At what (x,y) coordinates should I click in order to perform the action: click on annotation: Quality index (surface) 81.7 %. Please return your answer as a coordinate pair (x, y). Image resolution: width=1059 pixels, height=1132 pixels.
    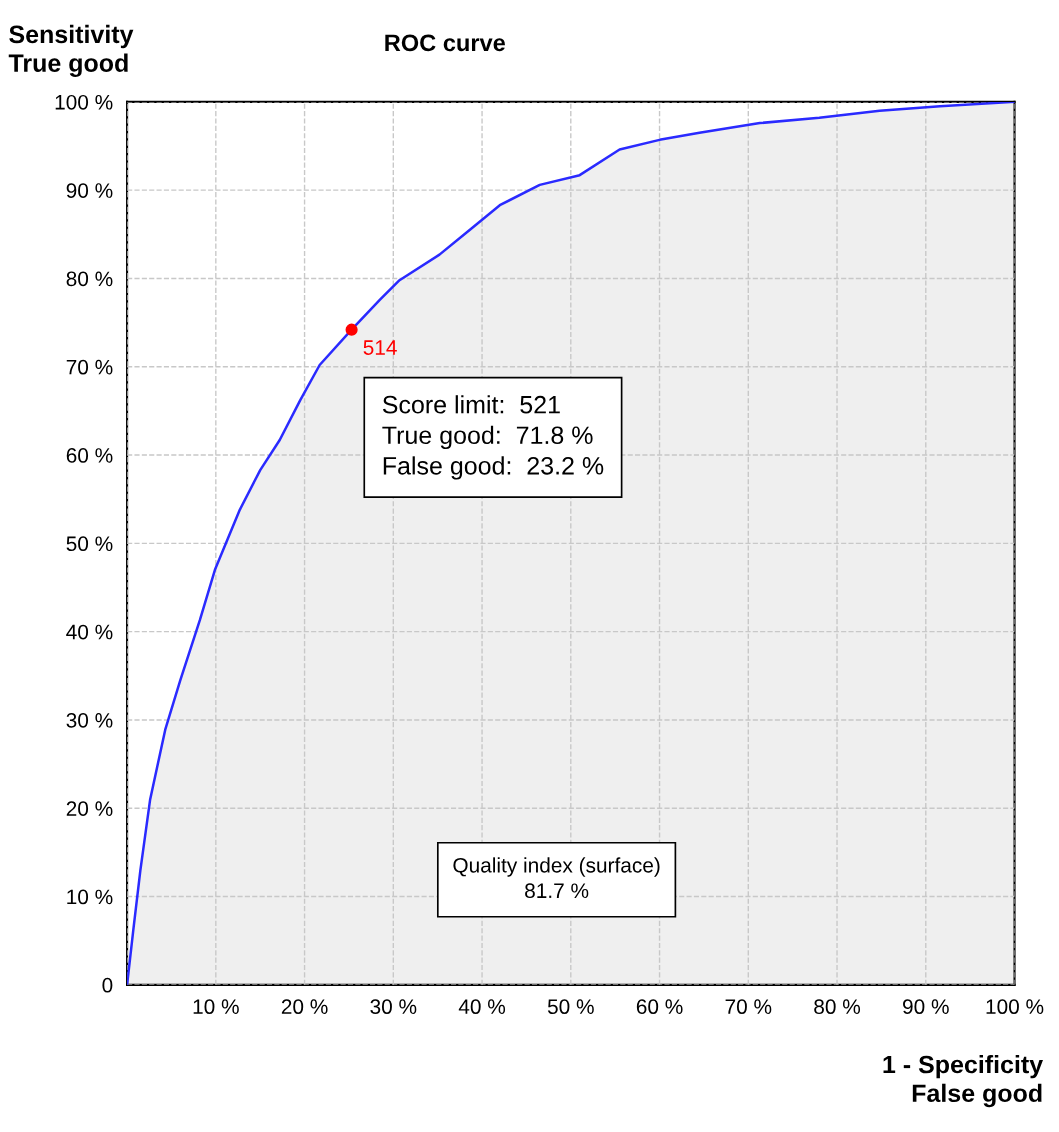
    Looking at the image, I should click on (556, 878).